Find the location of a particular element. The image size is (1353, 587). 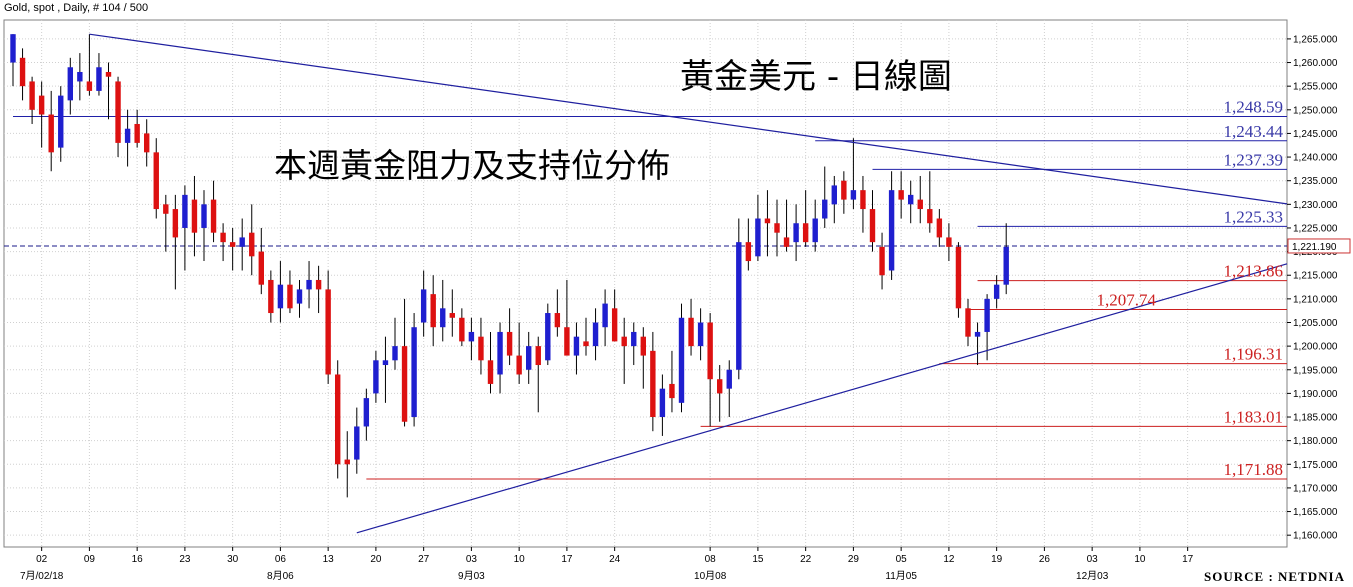

x-month-label: 11月05 is located at coordinates (901, 576).